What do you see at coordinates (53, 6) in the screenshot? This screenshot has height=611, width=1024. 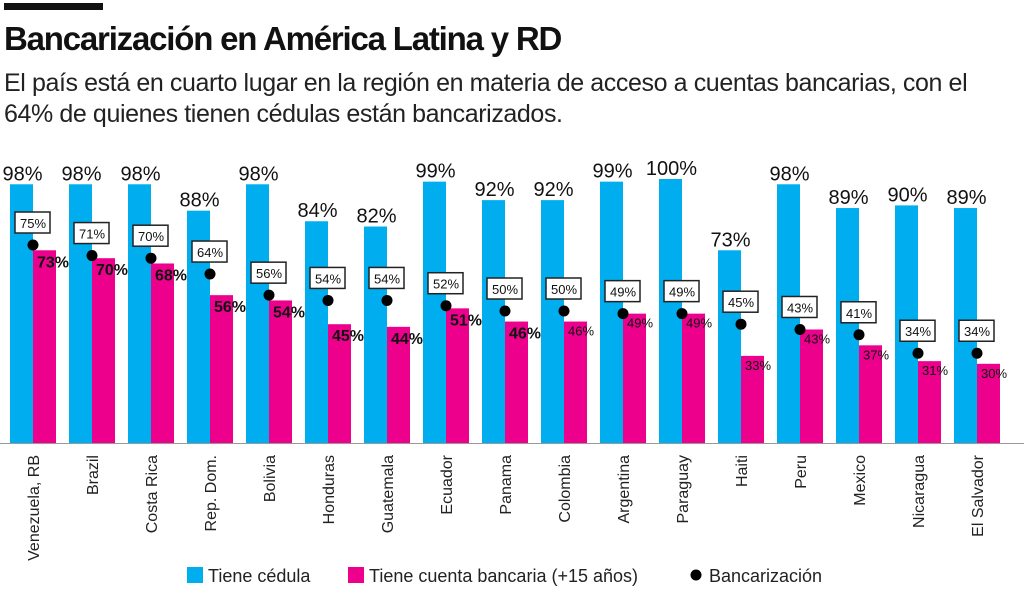 I see `decorative-top-bar` at bounding box center [53, 6].